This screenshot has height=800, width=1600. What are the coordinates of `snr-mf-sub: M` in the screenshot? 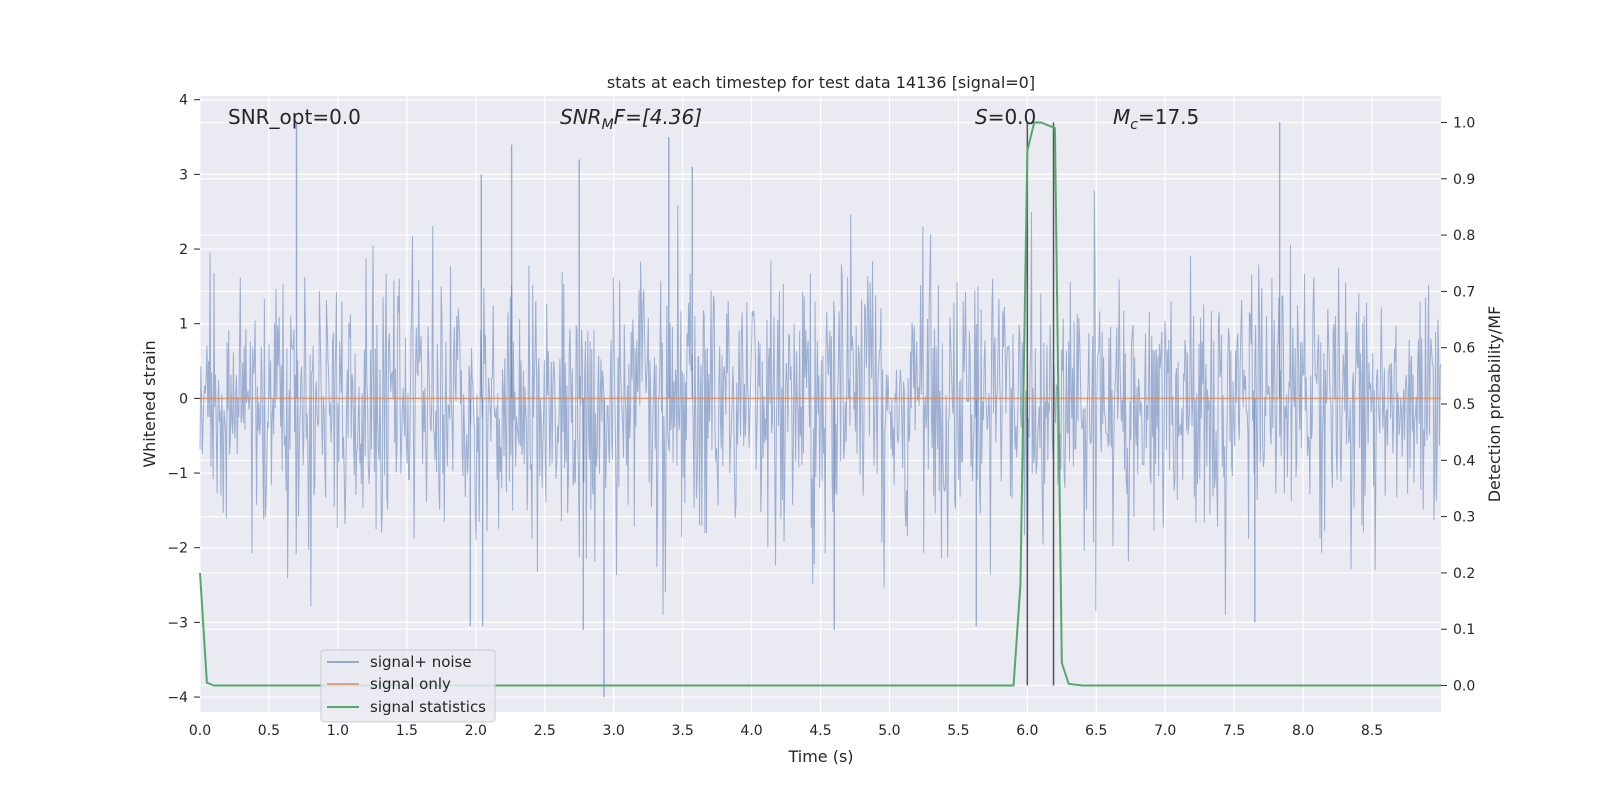 It's located at (608, 125).